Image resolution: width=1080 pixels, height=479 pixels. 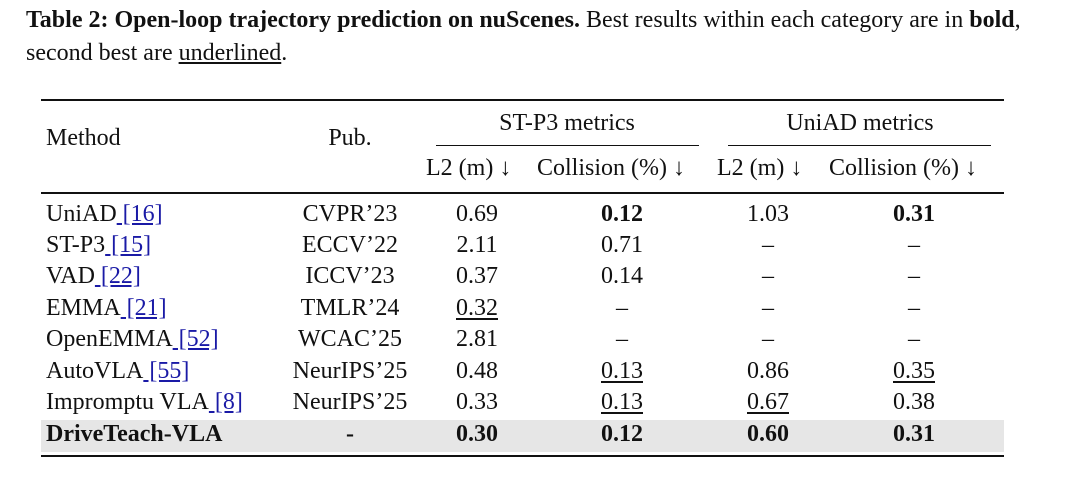 I want to click on header-uniad-metrics: UniAD metrics, so click(x=860, y=123).